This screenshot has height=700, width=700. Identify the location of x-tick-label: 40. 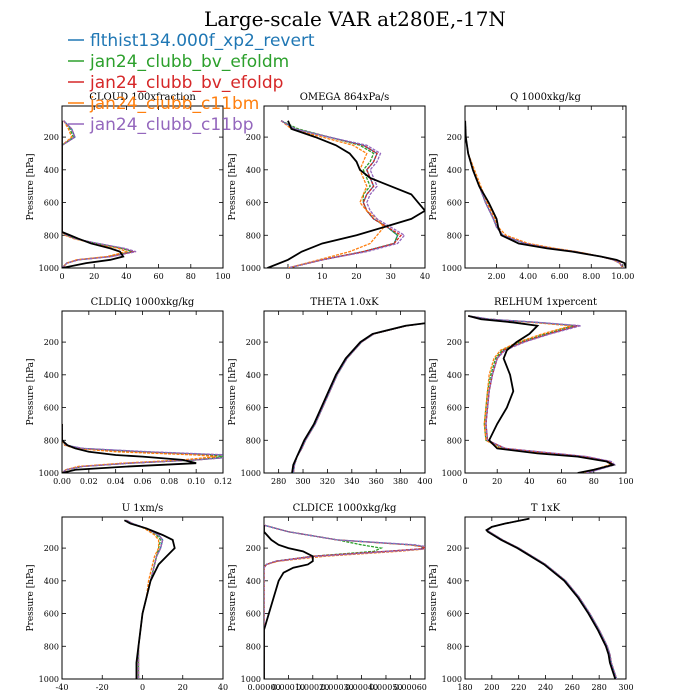
(223, 687).